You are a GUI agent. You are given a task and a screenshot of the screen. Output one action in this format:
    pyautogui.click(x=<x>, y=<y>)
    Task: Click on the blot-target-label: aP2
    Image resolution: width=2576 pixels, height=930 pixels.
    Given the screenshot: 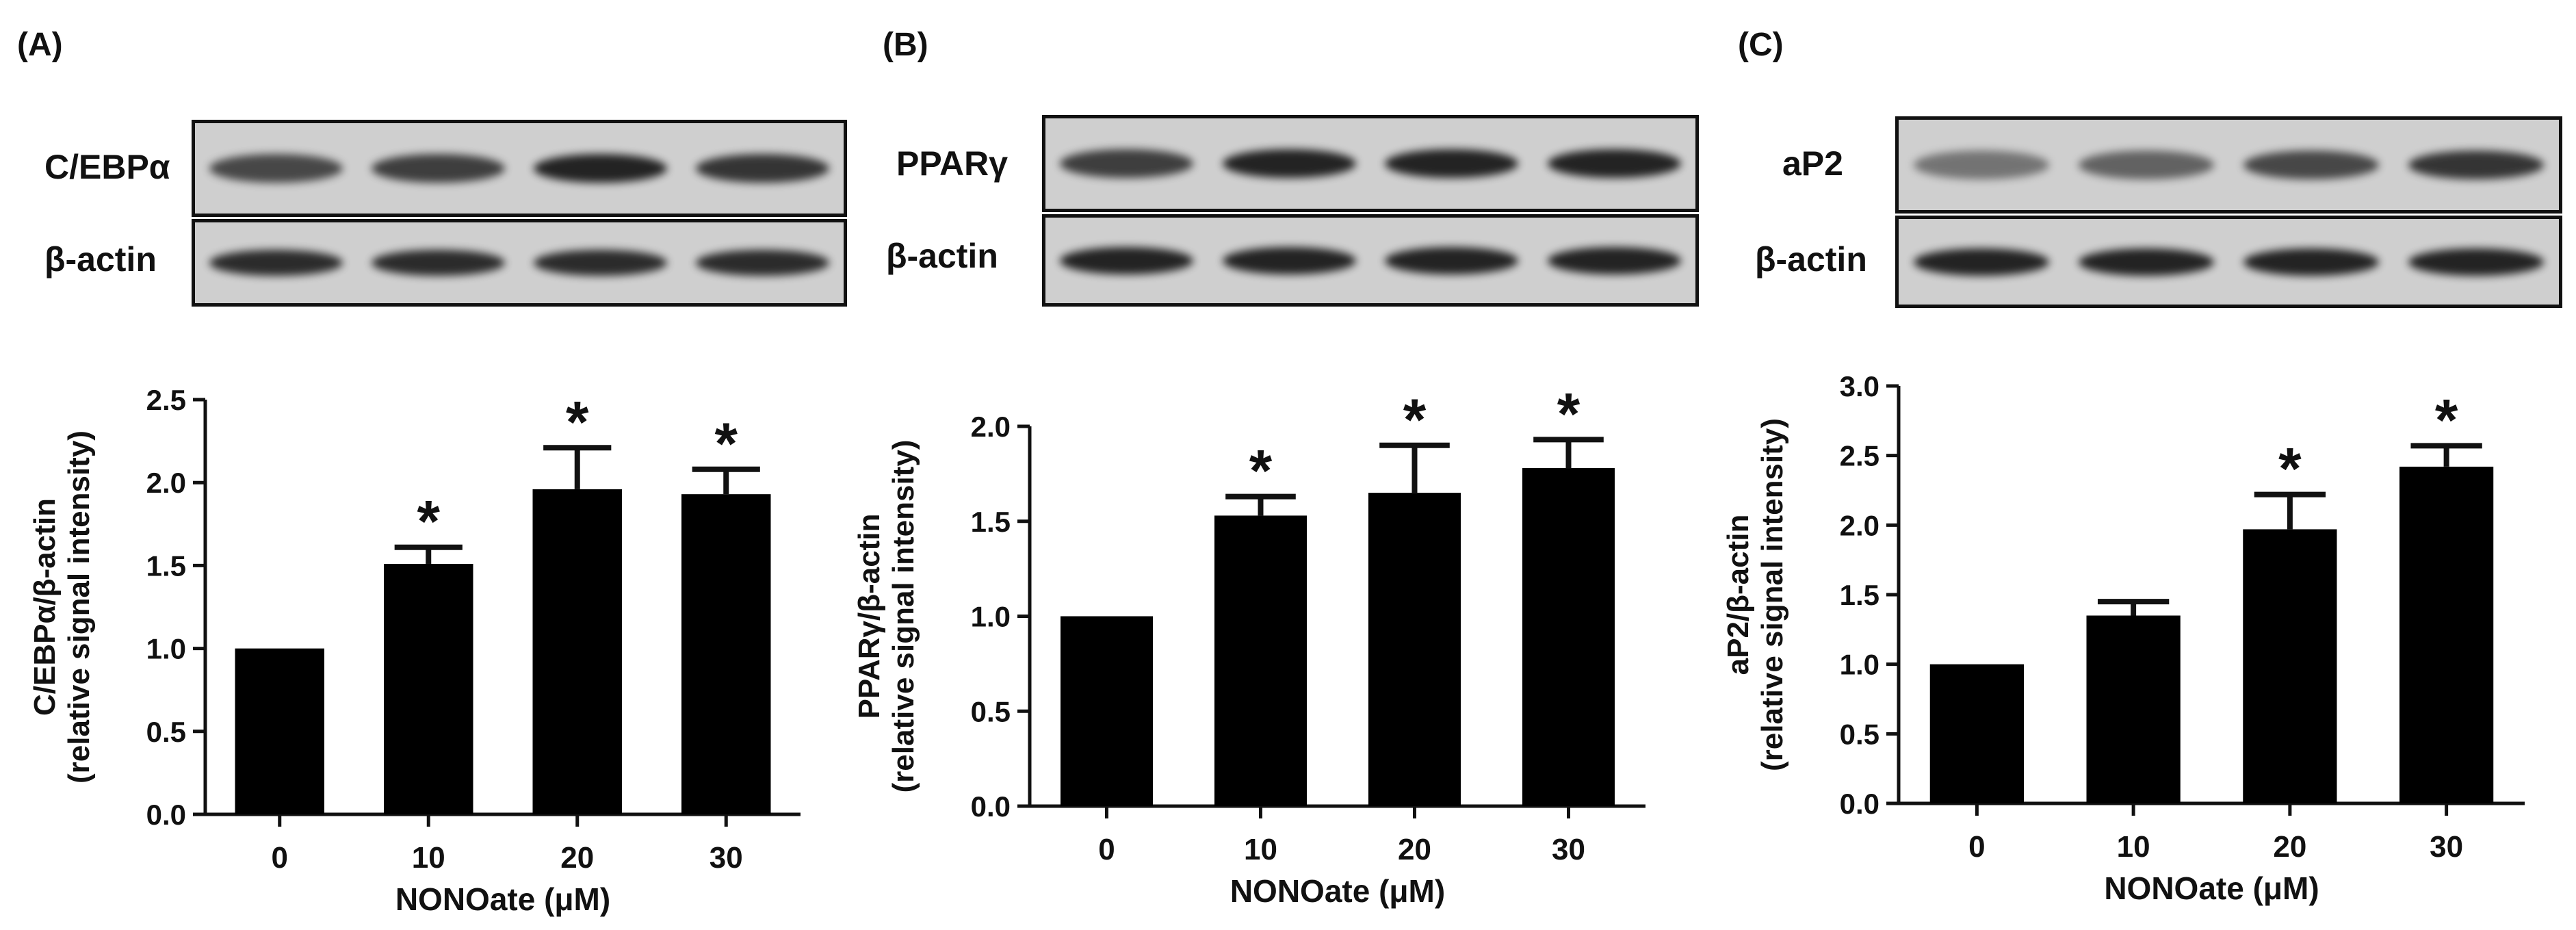 What is the action you would take?
    pyautogui.click(x=1812, y=163)
    